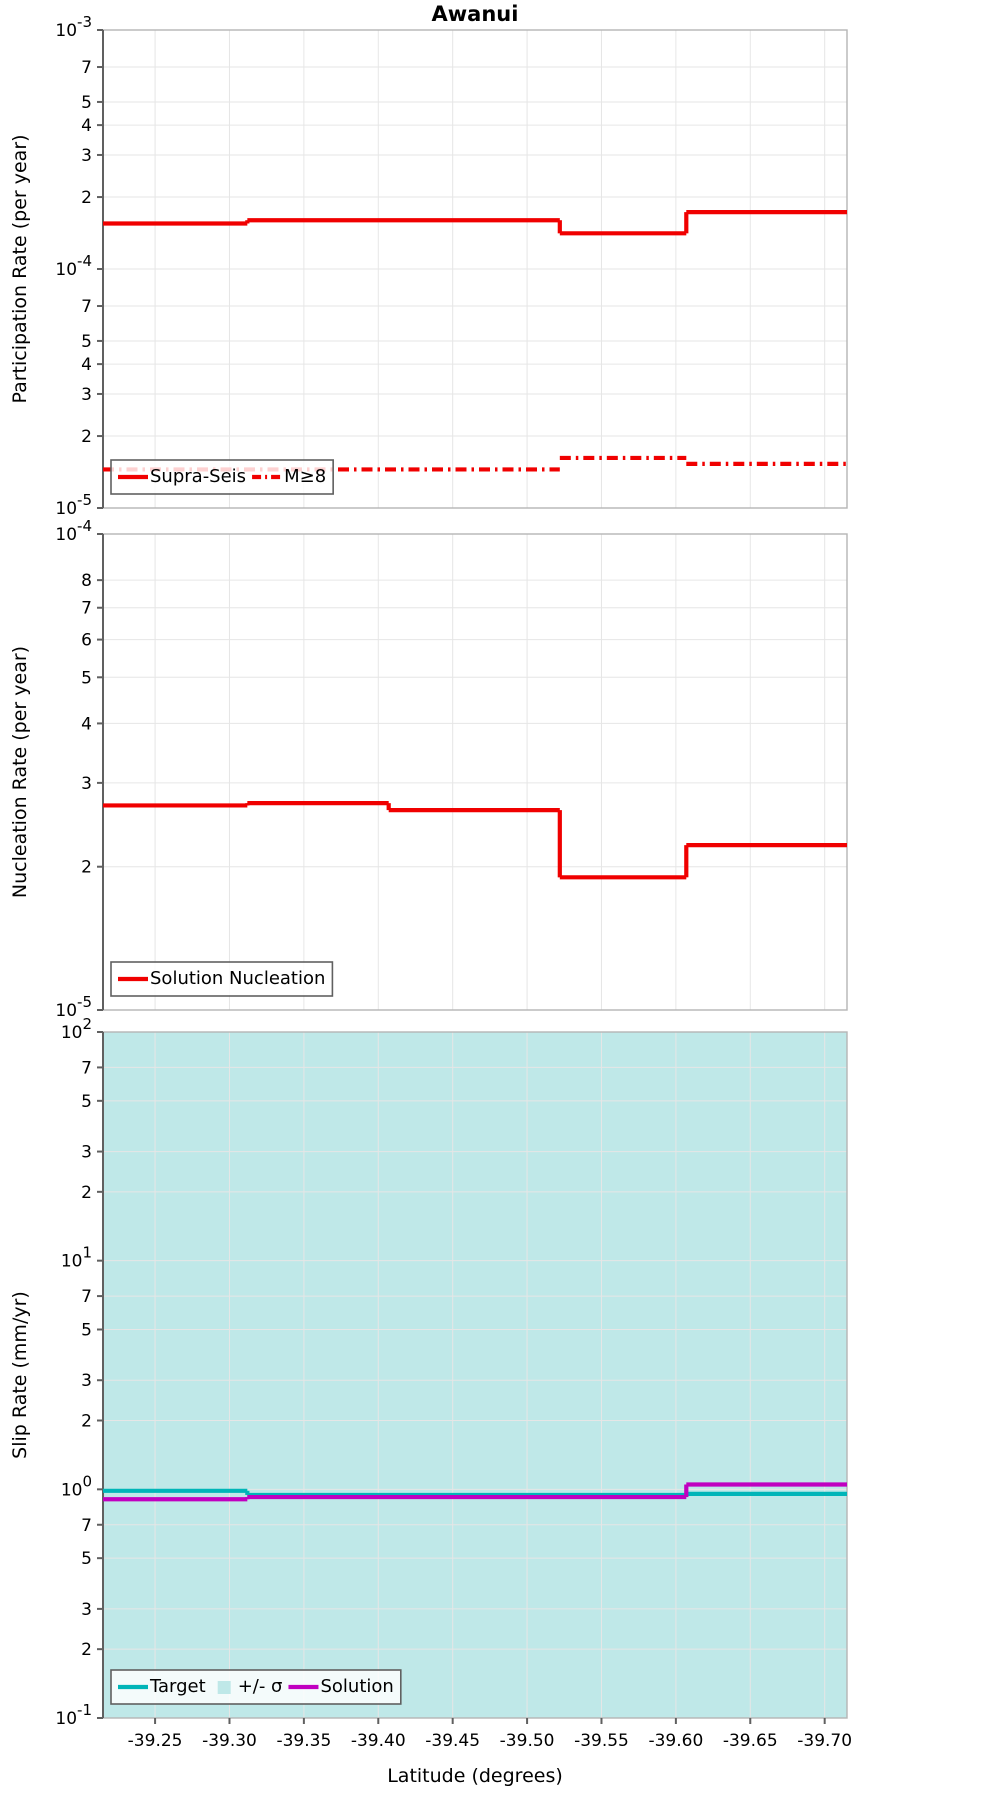  What do you see at coordinates (20, 772) in the screenshot?
I see `y-axis-label: Nucleation Rate (per year)` at bounding box center [20, 772].